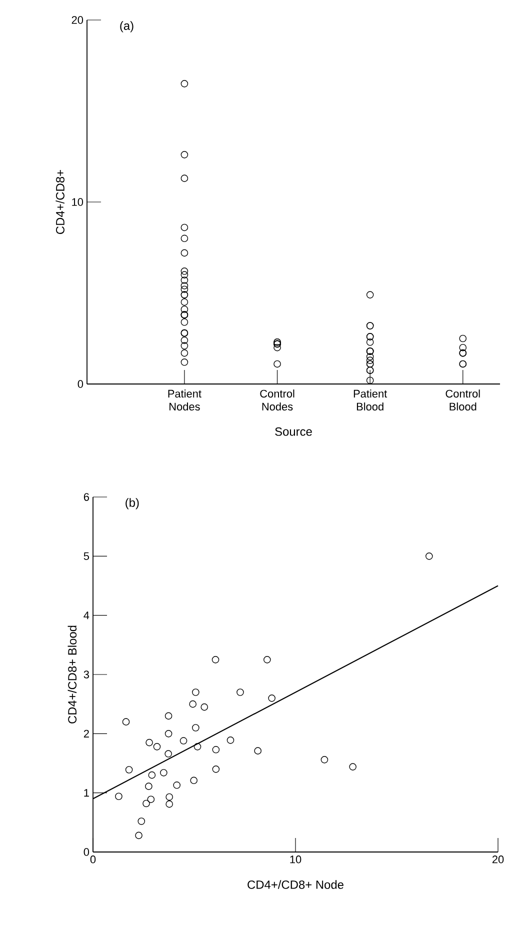 The width and height of the screenshot is (517, 925). Describe the element at coordinates (78, 202) in the screenshot. I see `y-tick-label: 10` at that location.